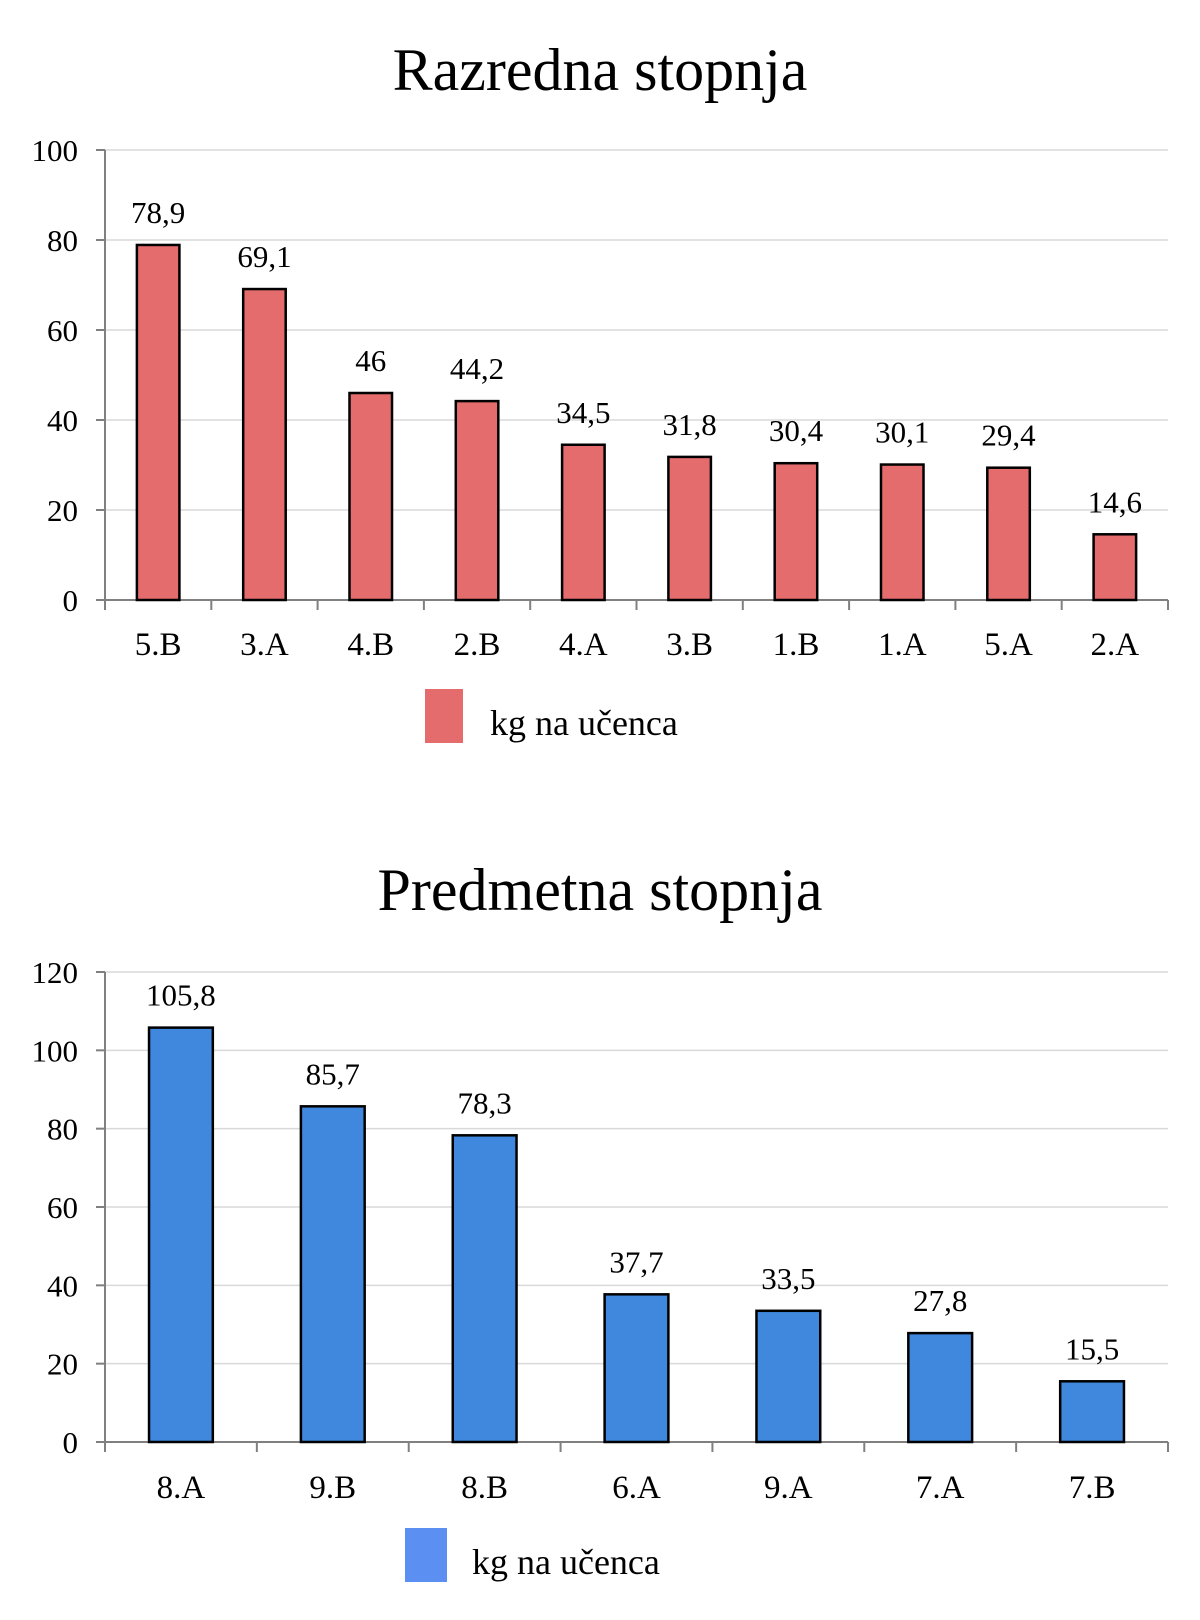  Describe the element at coordinates (181, 1488) in the screenshot. I see `x-category-label: 8.A` at that location.